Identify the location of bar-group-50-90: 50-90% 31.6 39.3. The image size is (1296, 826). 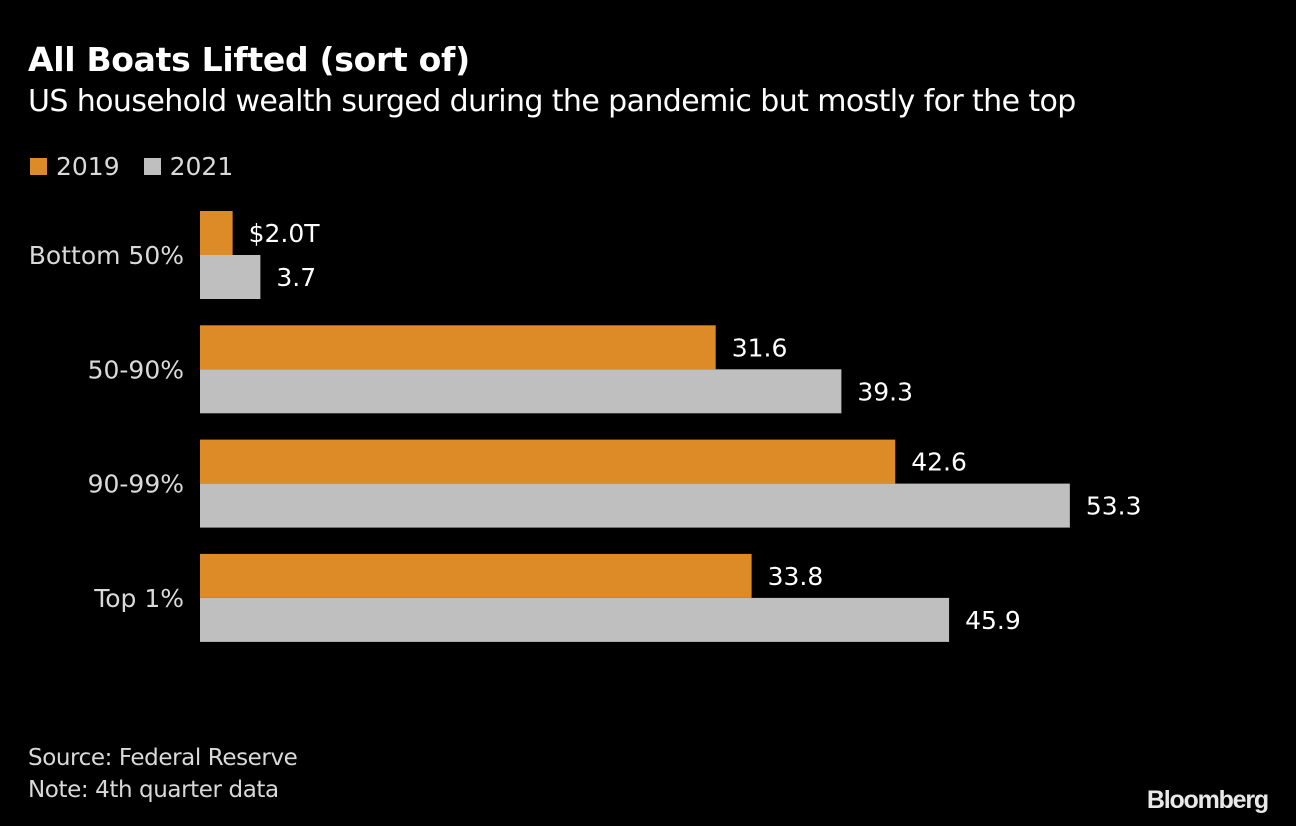
(500, 369).